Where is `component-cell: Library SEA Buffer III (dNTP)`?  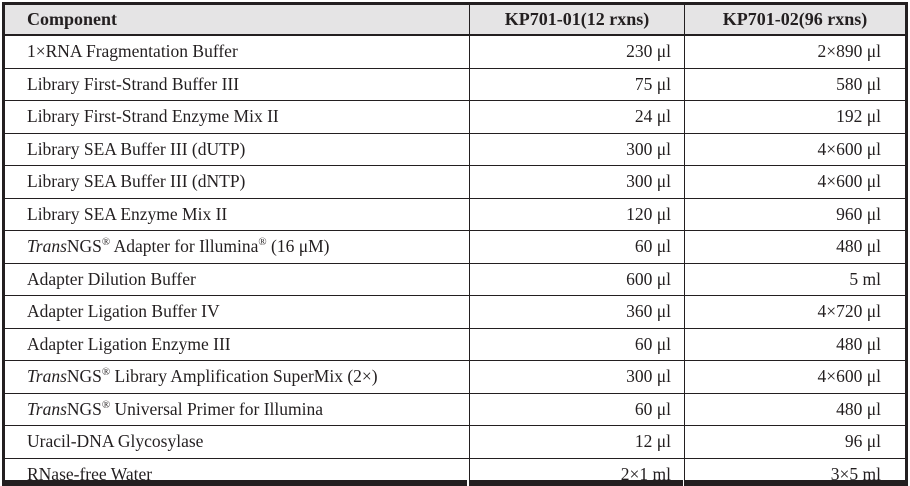 component-cell: Library SEA Buffer III (dNTP) is located at coordinates (236, 182).